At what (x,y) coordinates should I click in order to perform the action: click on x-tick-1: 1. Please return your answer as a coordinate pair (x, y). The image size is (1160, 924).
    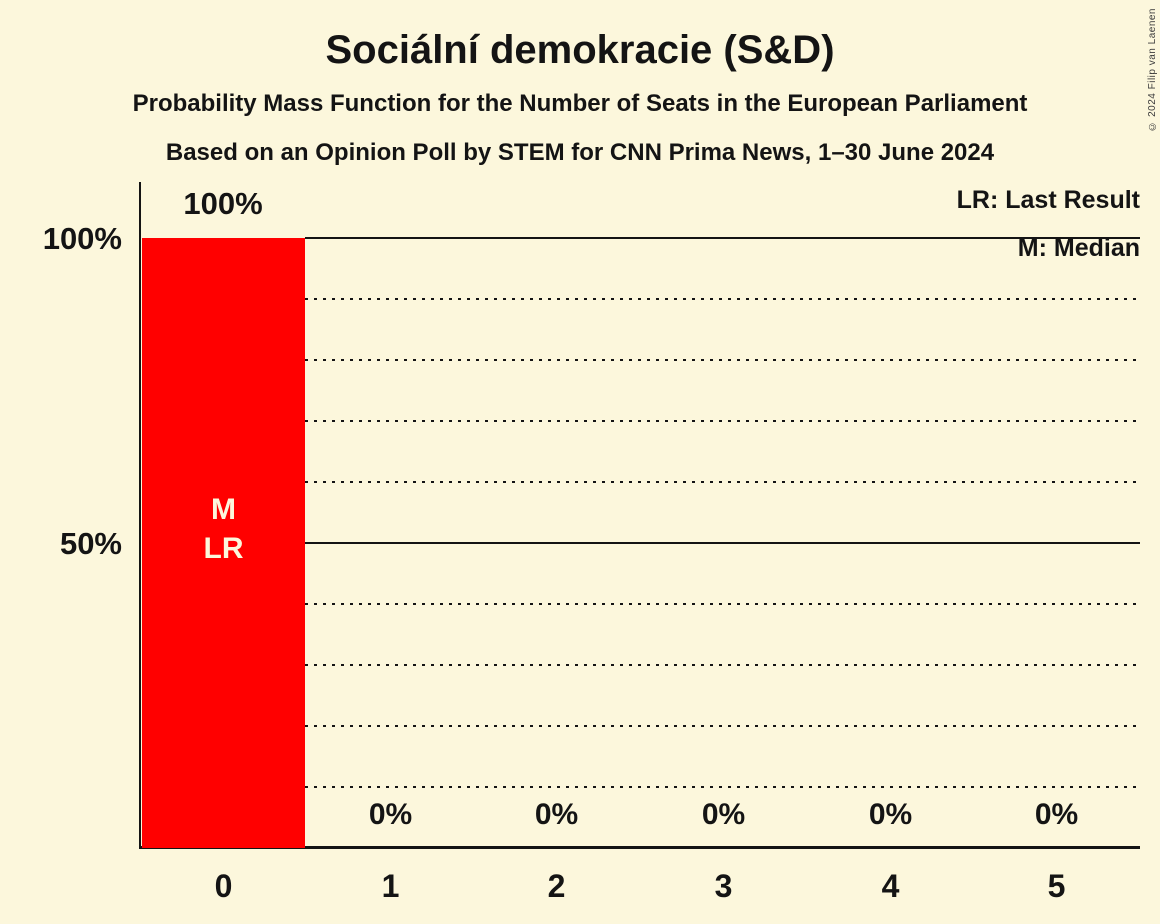
    Looking at the image, I should click on (390, 886).